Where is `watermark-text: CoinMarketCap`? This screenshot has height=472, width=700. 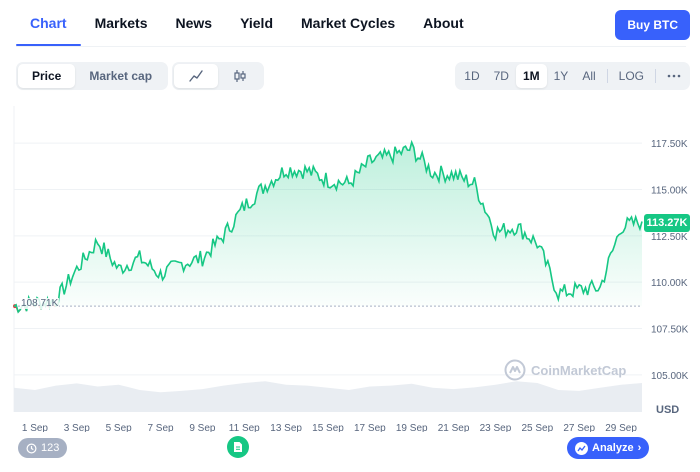 watermark-text: CoinMarketCap is located at coordinates (579, 370).